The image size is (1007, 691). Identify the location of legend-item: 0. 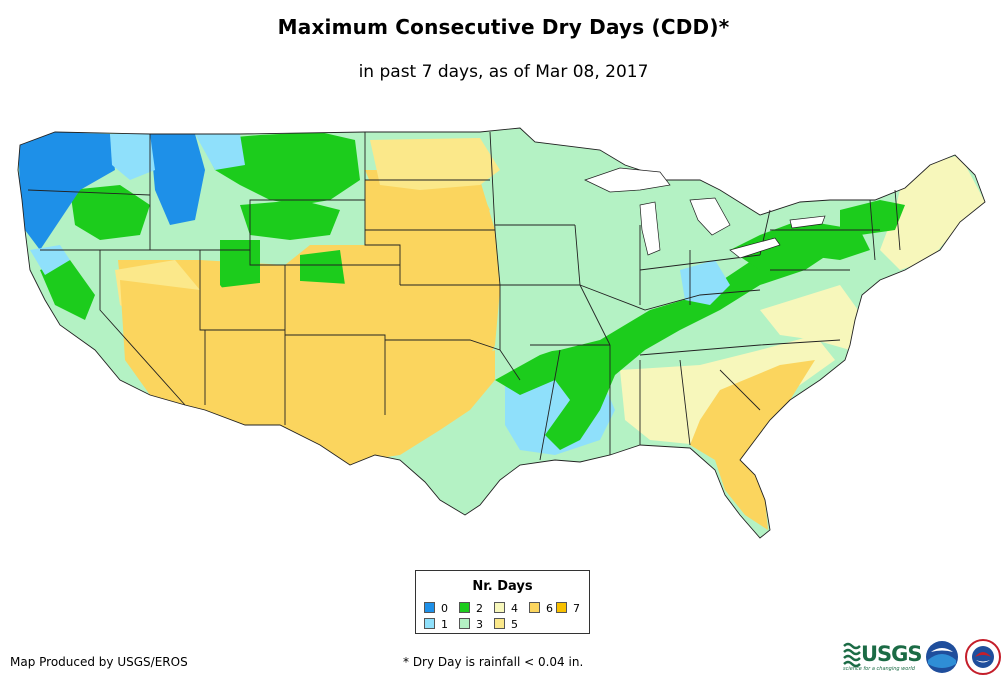
(436, 609).